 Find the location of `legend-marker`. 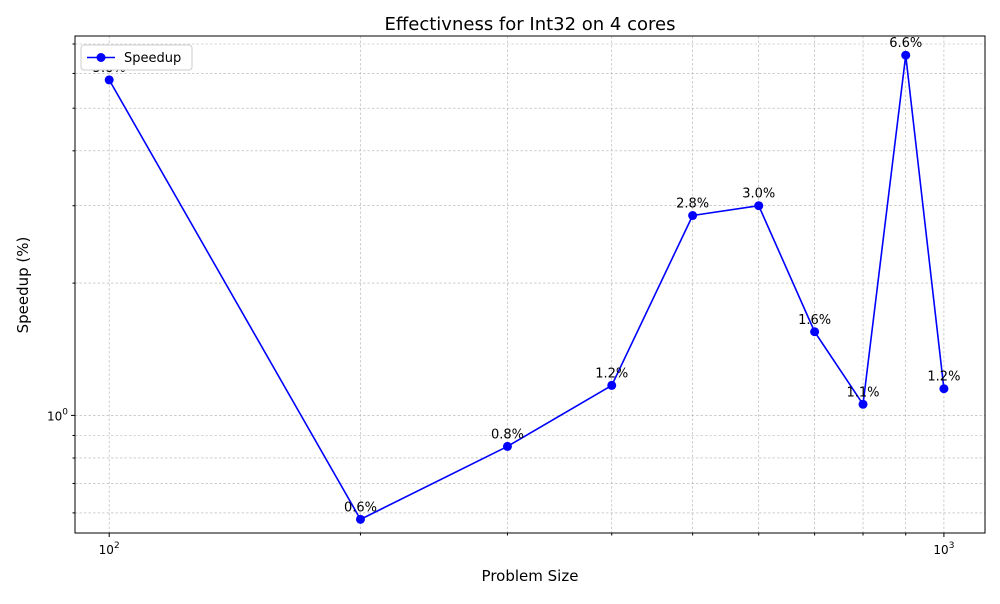

legend-marker is located at coordinates (101, 57).